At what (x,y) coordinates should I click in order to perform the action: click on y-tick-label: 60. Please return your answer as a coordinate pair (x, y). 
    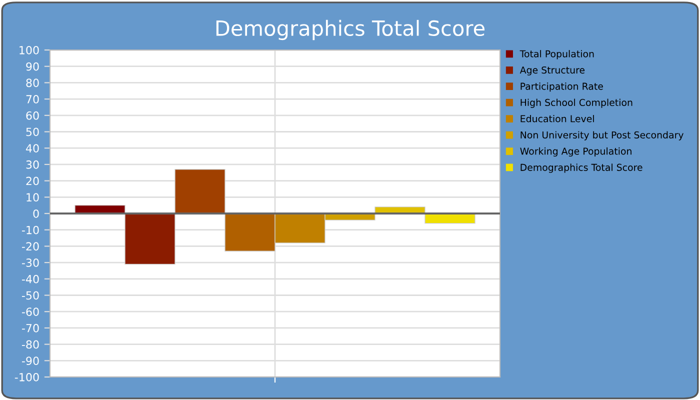
    Looking at the image, I should click on (32, 115).